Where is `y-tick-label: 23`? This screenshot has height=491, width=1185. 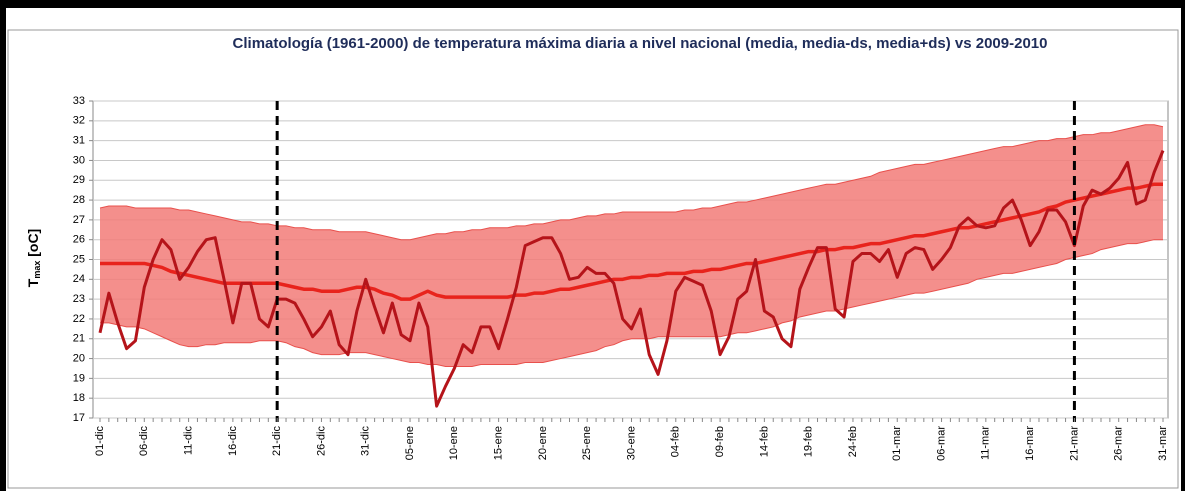
y-tick-label: 23 is located at coordinates (79, 299).